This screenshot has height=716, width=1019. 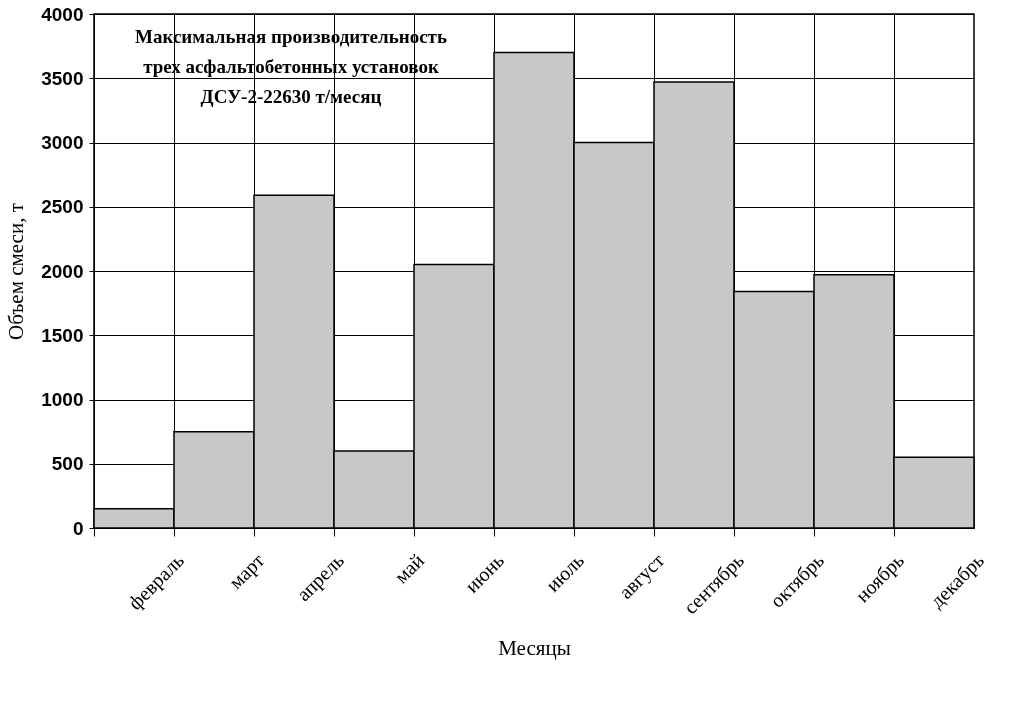 What do you see at coordinates (67, 464) in the screenshot?
I see `y-tick-label: 500` at bounding box center [67, 464].